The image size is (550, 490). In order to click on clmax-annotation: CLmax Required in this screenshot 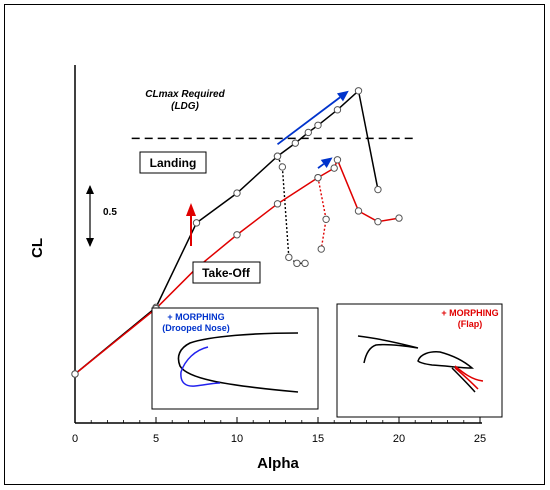, I will do `click(185, 94)`.